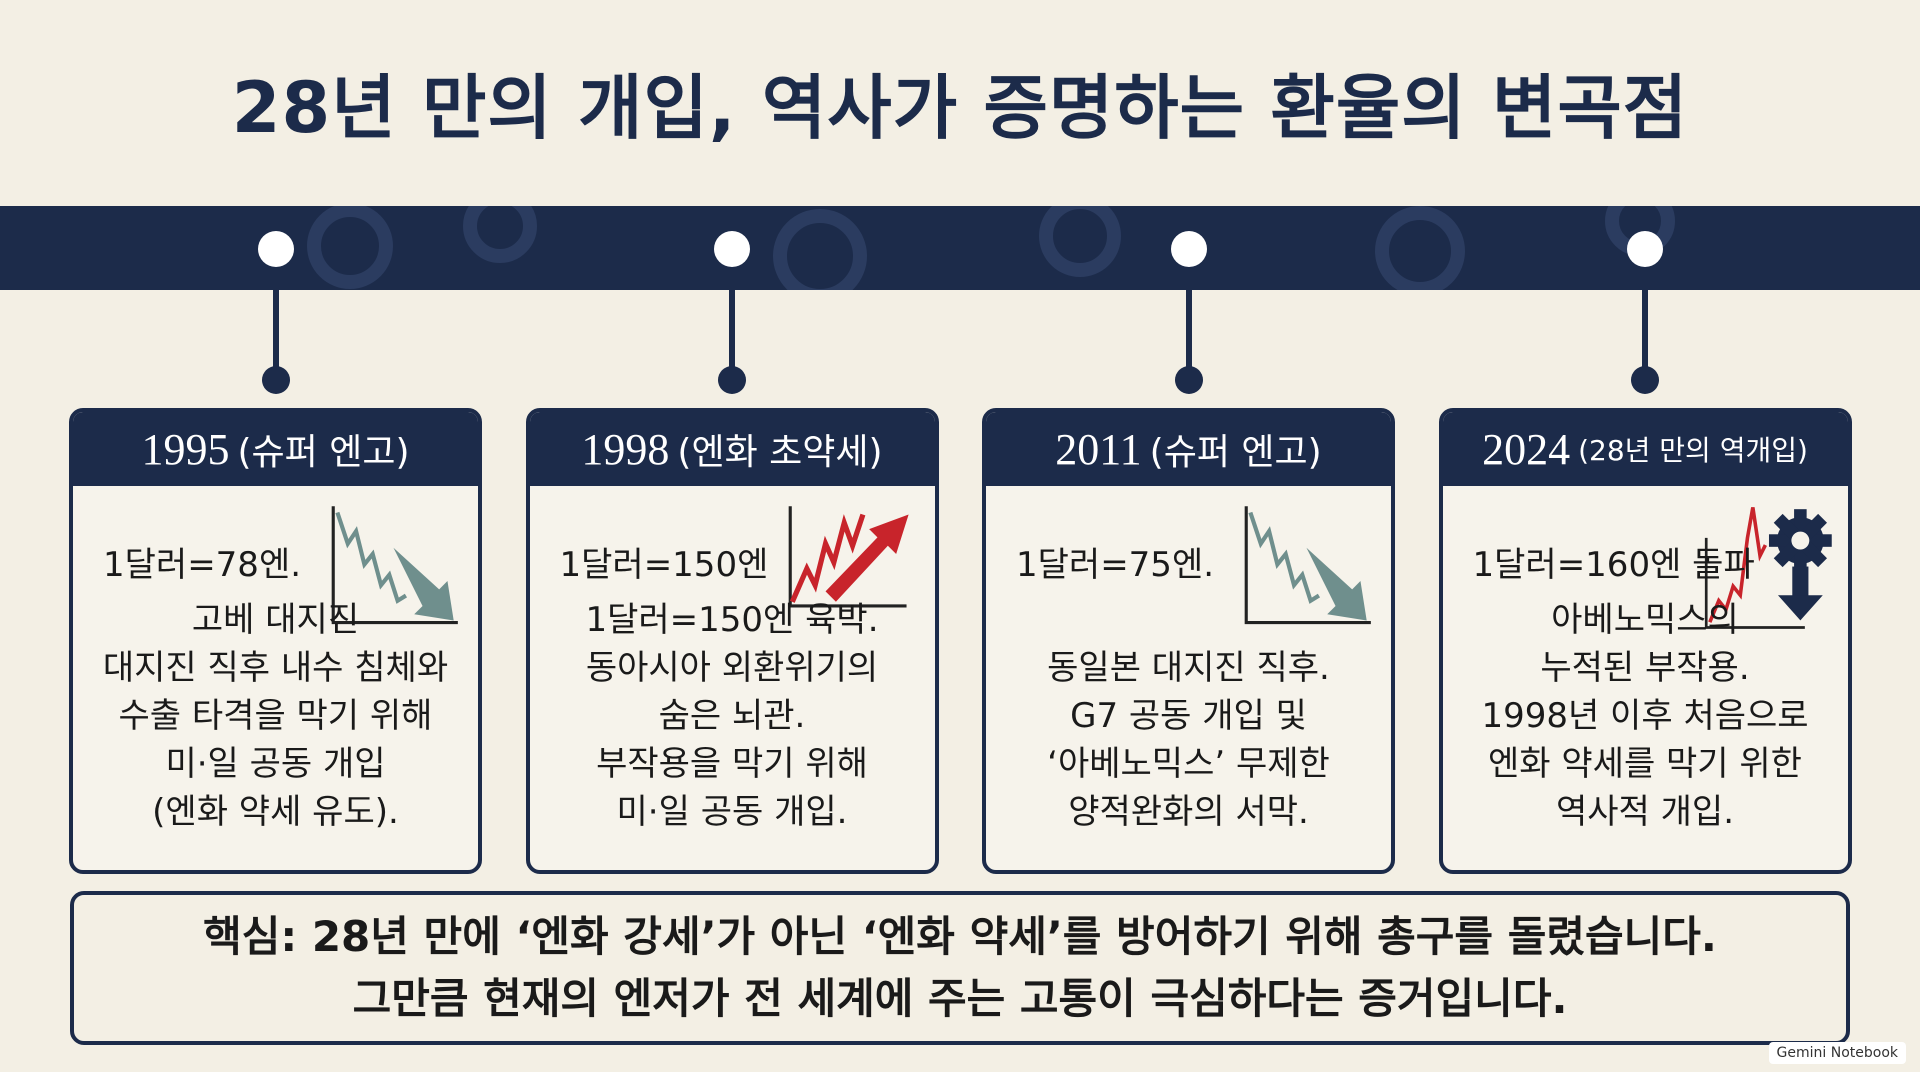 The height and width of the screenshot is (1072, 1920). I want to click on description-line: ‘아베노믹스’ 무제한, so click(1188, 764).